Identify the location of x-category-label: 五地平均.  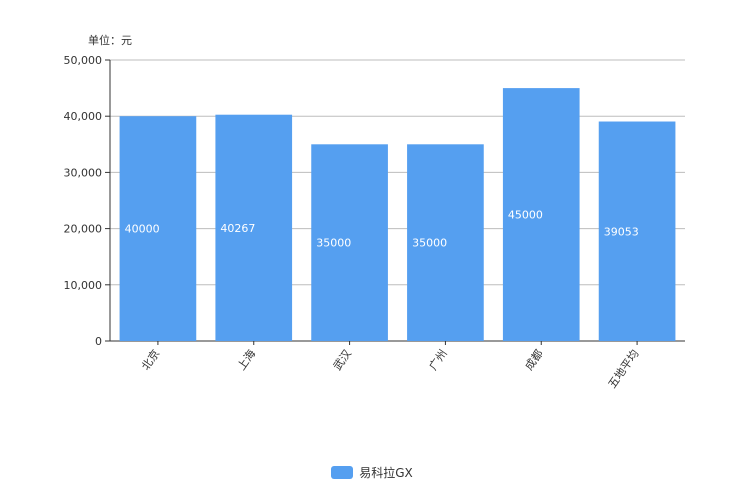
(624, 368).